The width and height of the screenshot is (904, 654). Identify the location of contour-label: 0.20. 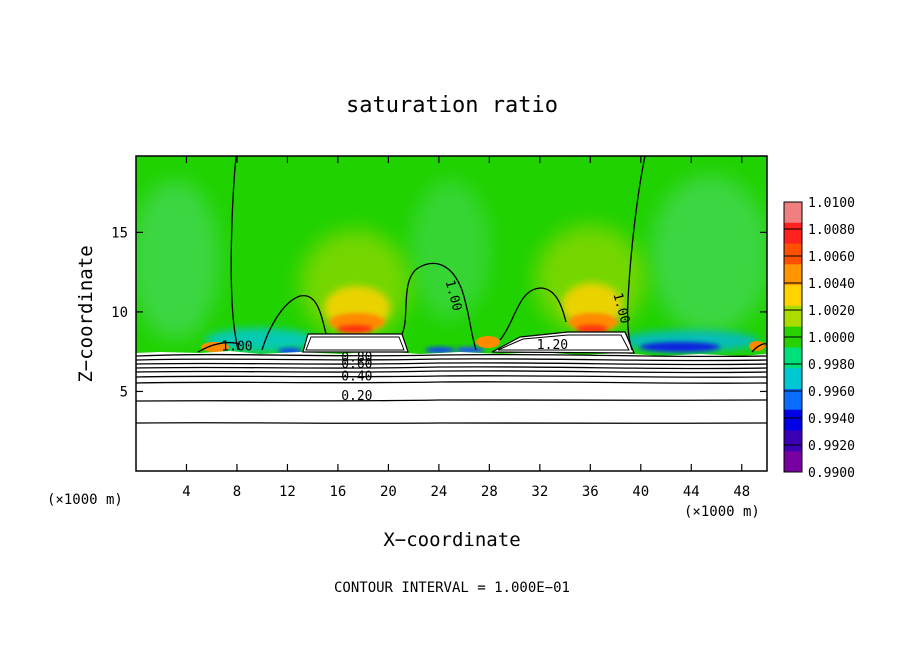
(356, 396).